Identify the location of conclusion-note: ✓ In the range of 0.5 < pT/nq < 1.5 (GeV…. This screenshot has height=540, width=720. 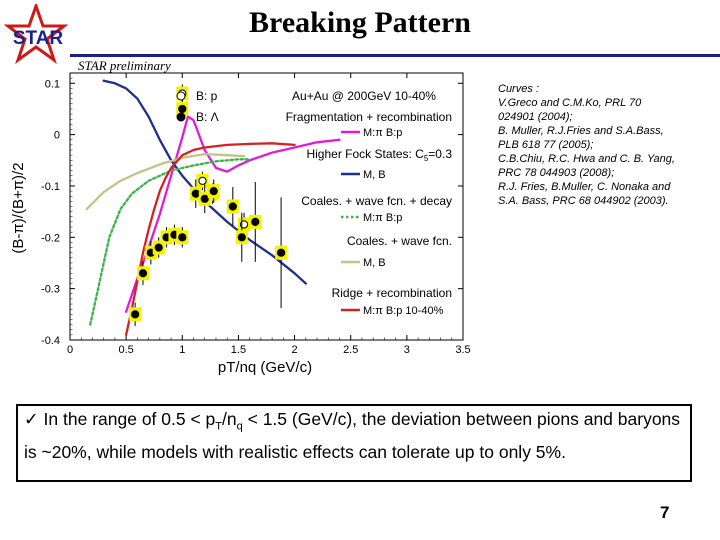
(354, 443).